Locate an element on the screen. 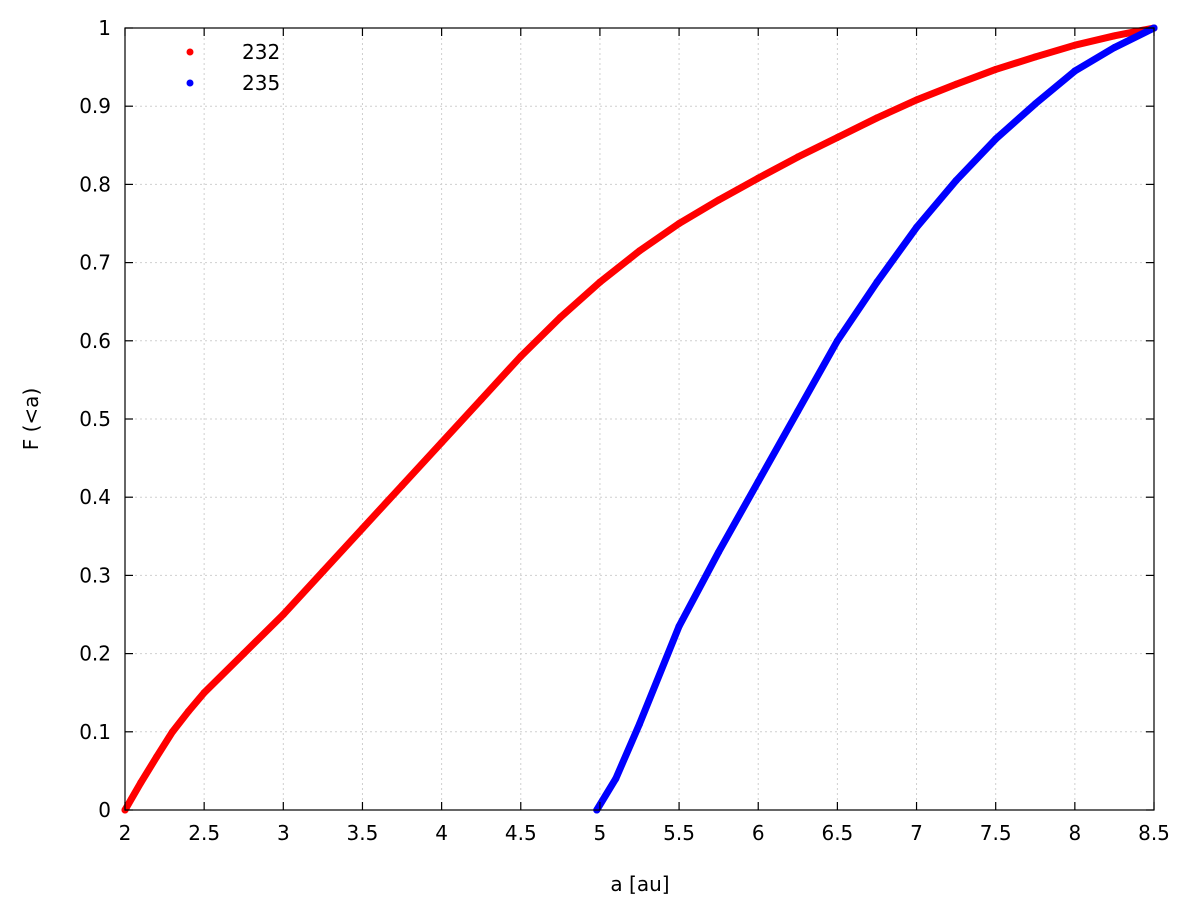 This screenshot has width=1200, height=900. x-tick-label: 2 is located at coordinates (125, 833).